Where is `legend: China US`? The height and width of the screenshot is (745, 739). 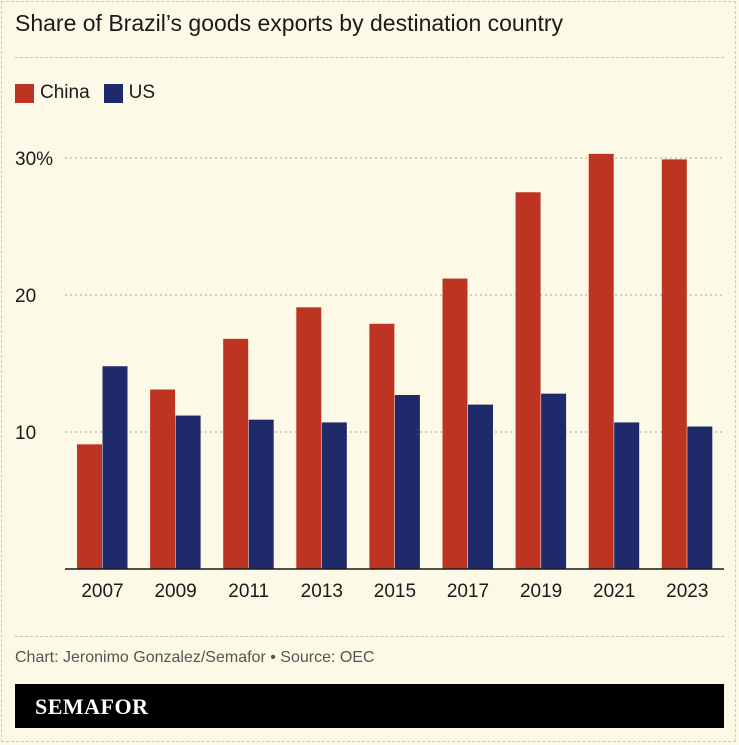 legend: China US is located at coordinates (92, 93).